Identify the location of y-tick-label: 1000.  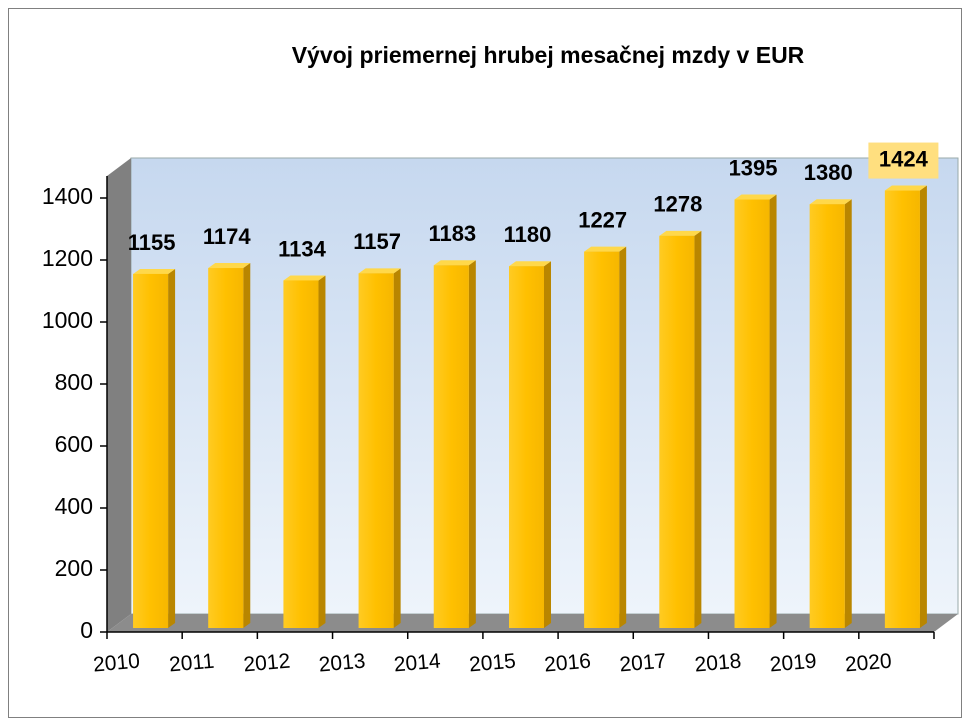
(67, 320).